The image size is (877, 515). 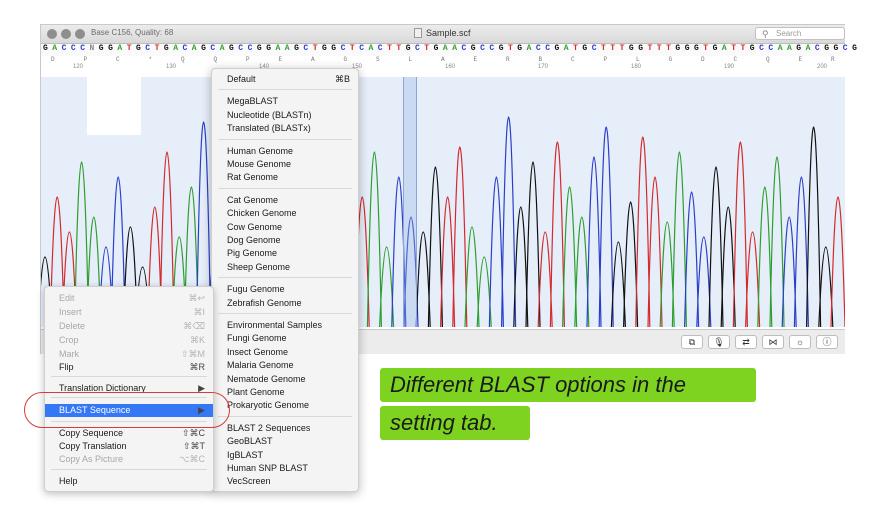 I want to click on context-menu-item: Translation Dictionary ▶, so click(x=129, y=388).